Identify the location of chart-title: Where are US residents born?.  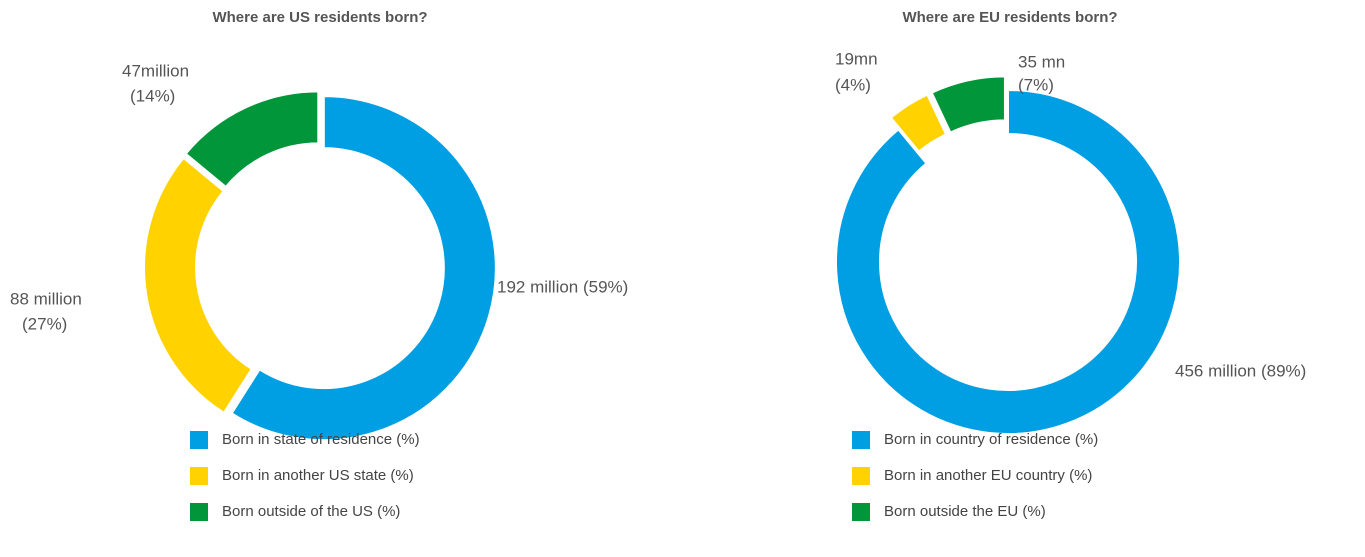
(319, 17).